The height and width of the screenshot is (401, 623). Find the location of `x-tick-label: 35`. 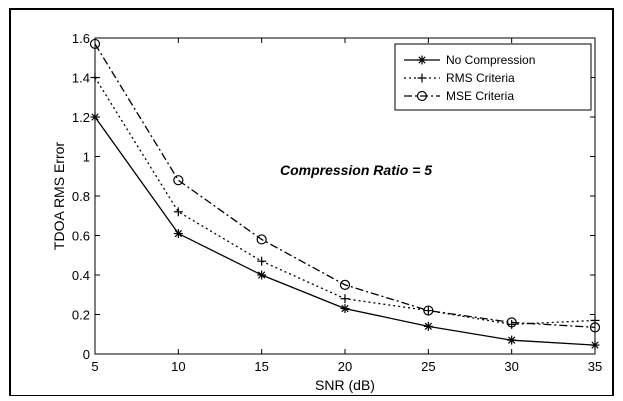

x-tick-label: 35 is located at coordinates (595, 366).